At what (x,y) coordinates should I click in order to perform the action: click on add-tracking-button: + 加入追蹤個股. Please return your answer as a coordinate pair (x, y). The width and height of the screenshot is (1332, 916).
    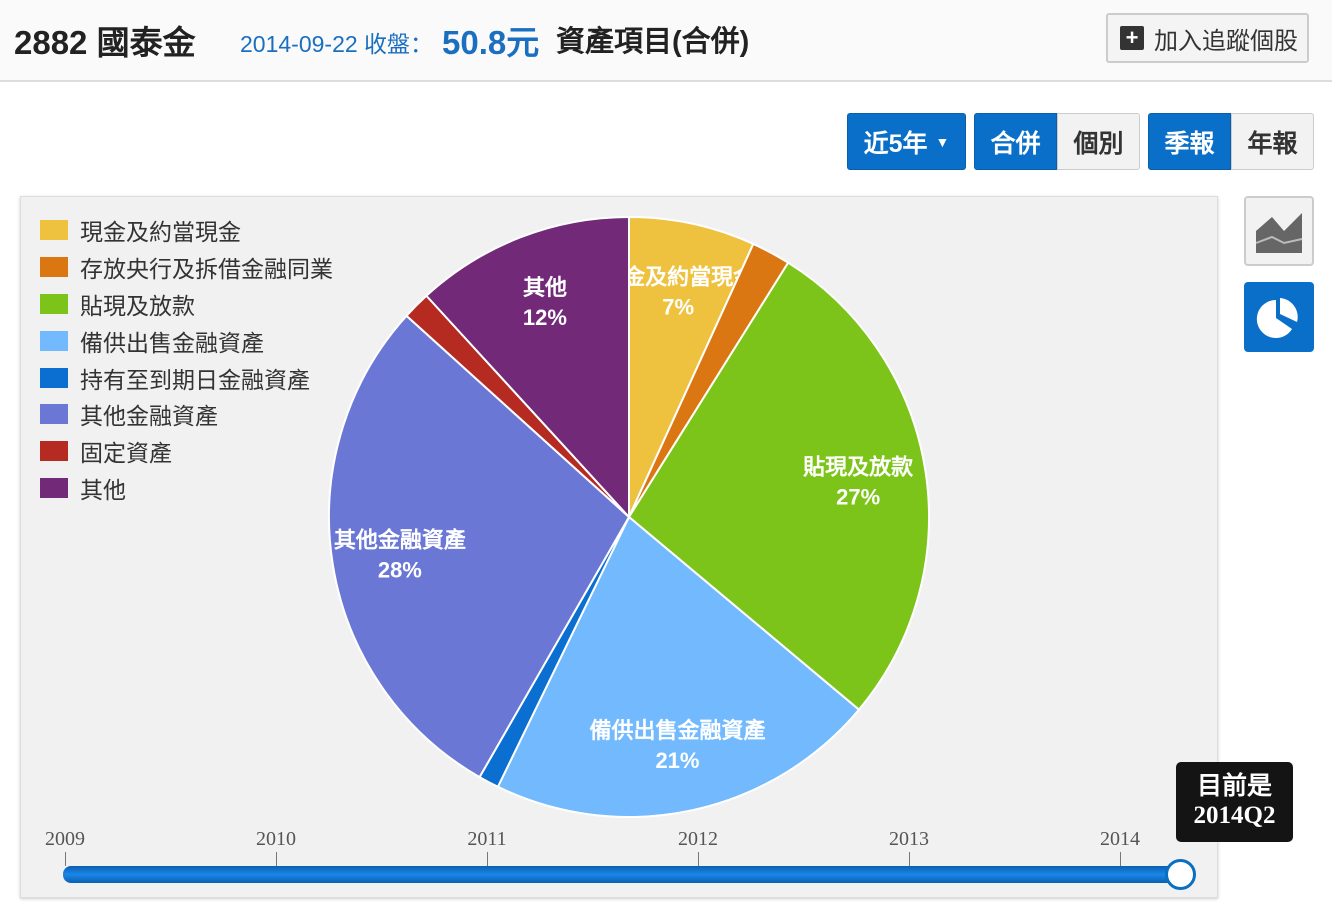
    Looking at the image, I should click on (1207, 38).